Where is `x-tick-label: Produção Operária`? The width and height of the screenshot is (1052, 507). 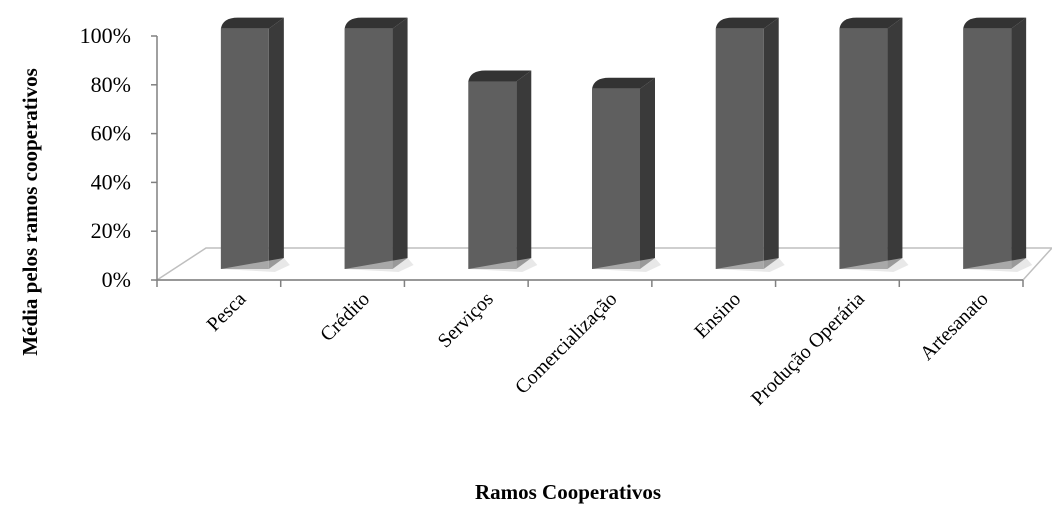 x-tick-label: Produção Operária is located at coordinates (808, 349).